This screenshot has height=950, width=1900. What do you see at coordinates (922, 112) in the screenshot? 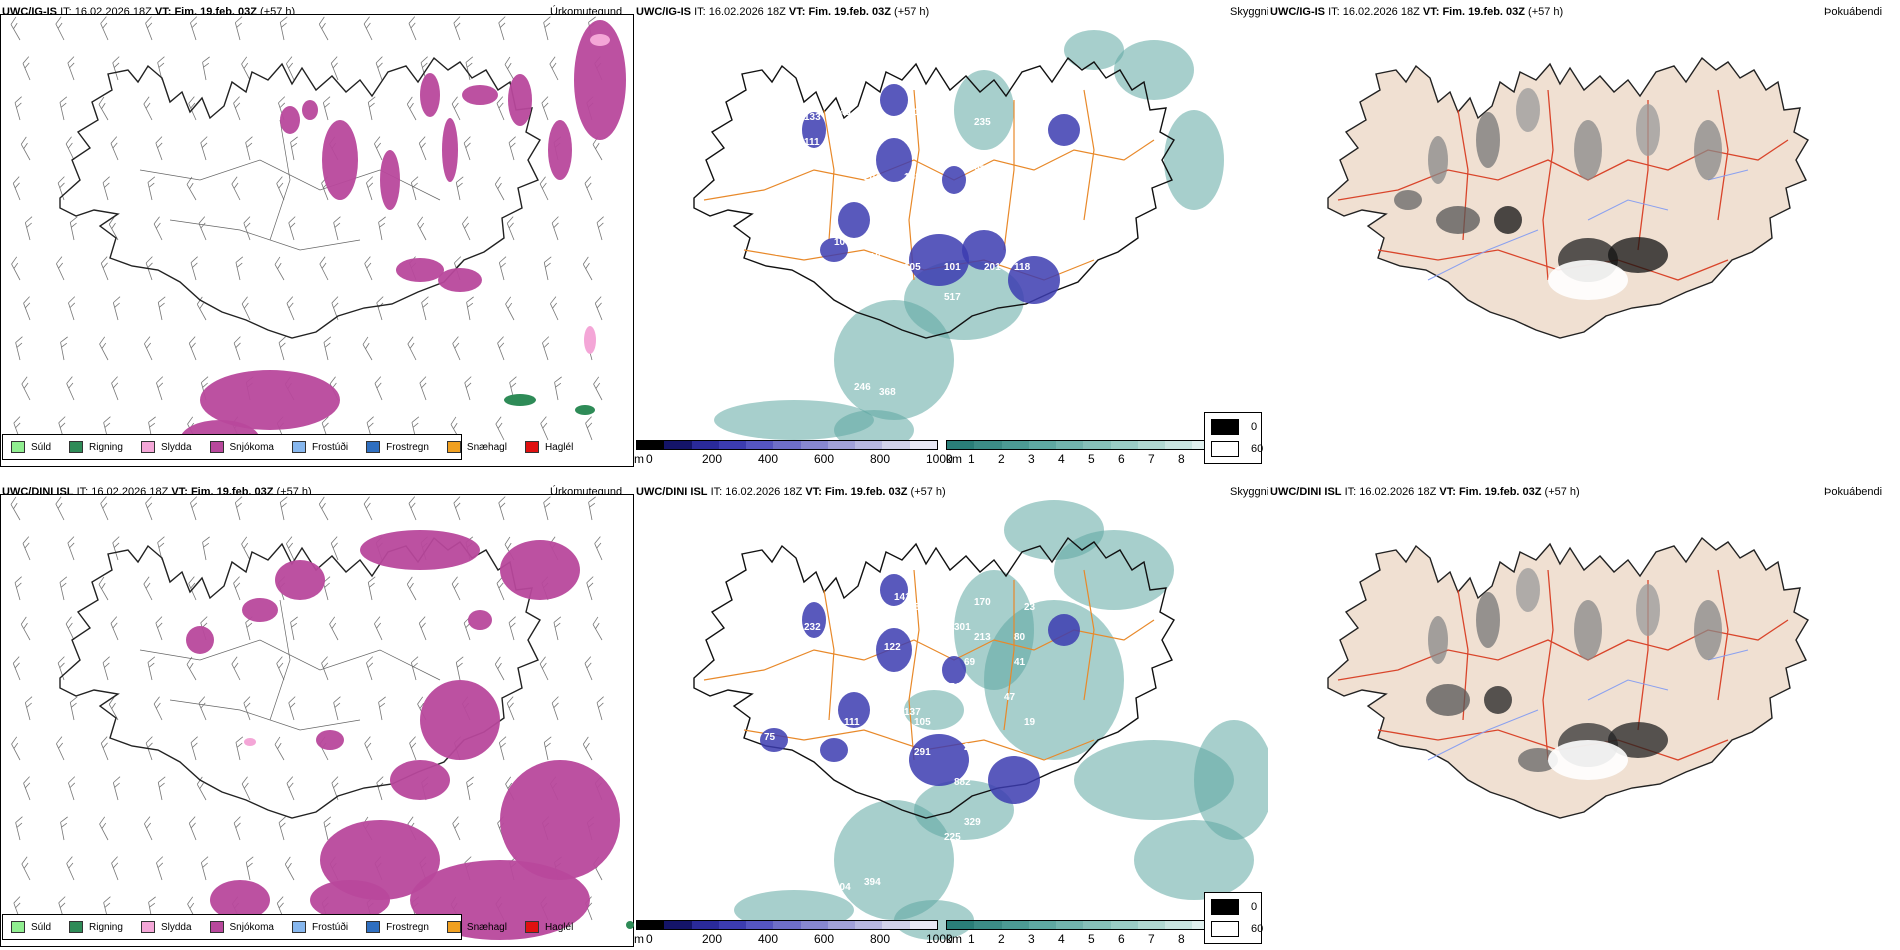
I see `peak-label: 144` at bounding box center [922, 112].